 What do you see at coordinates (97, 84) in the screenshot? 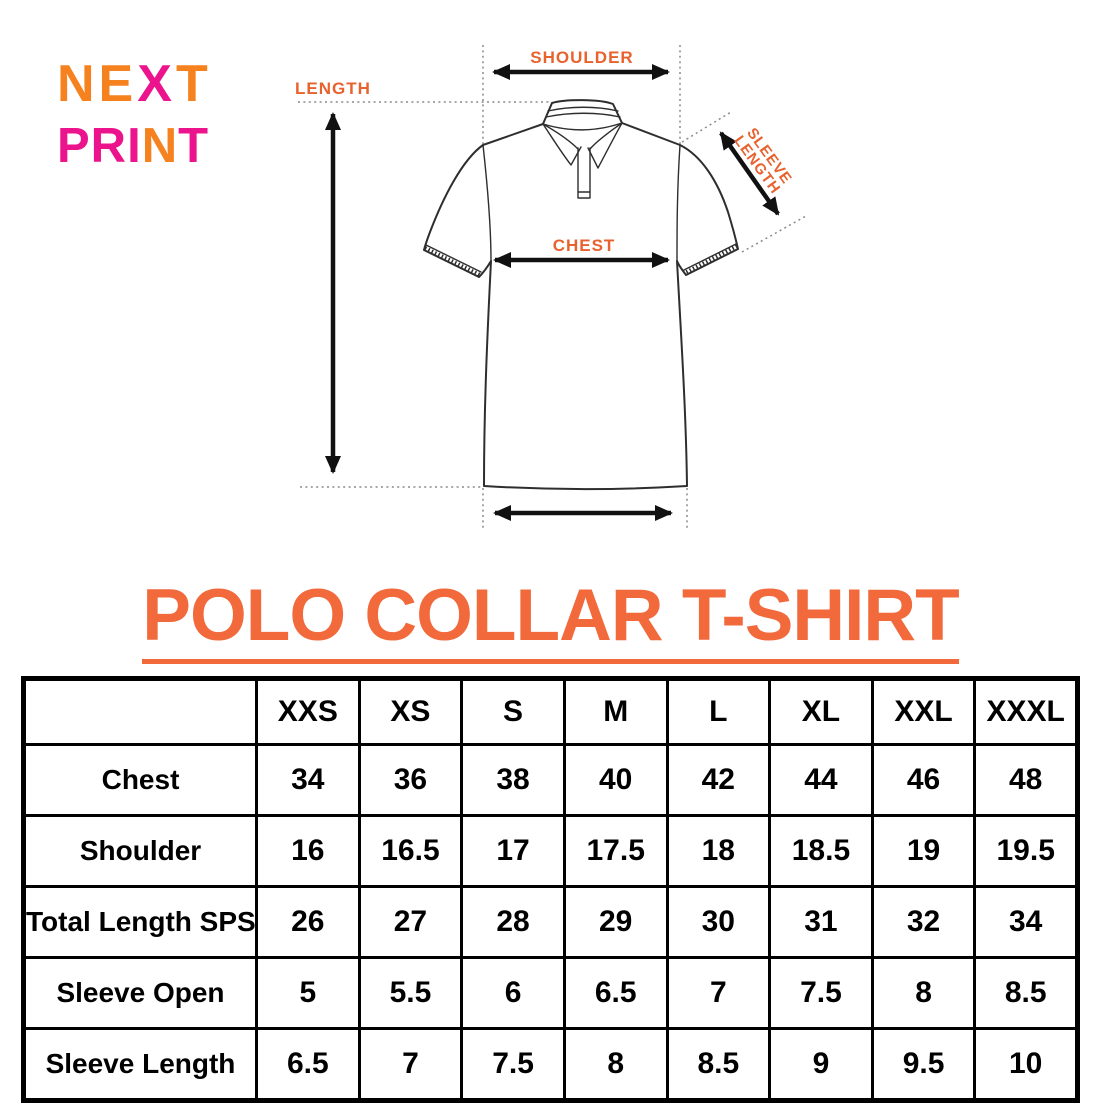
I see `logo-next-ne: NE` at bounding box center [97, 84].